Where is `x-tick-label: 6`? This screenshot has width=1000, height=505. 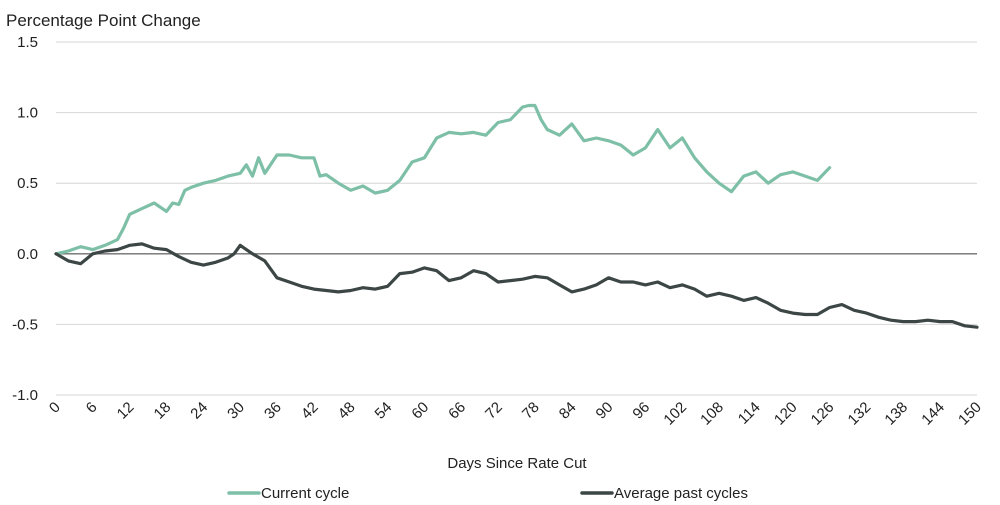
x-tick-label: 6 is located at coordinates (92, 408).